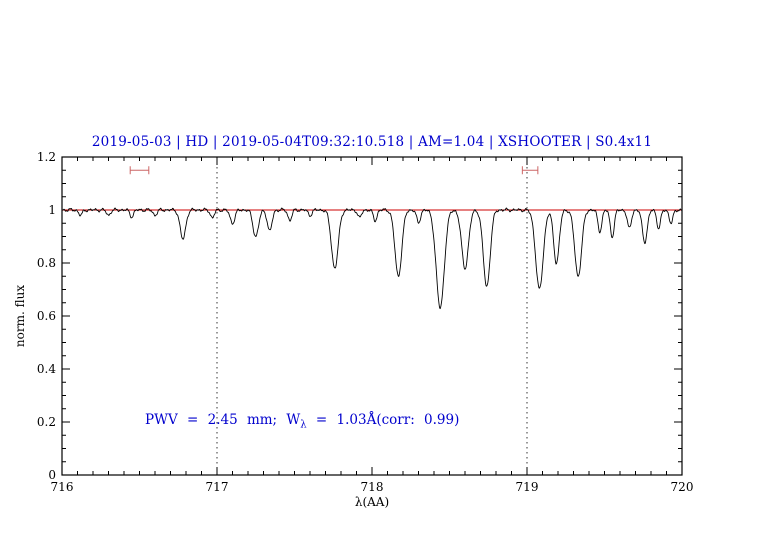 The image size is (782, 542). I want to click on y-tick-label: 0.4, so click(46, 369).